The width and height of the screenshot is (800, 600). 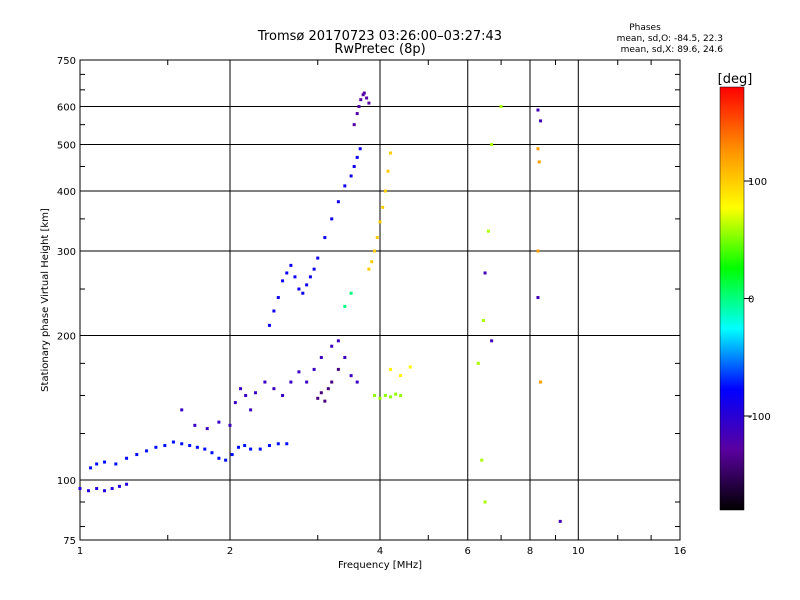 What do you see at coordinates (468, 551) in the screenshot?
I see `x-tick-label: 6` at bounding box center [468, 551].